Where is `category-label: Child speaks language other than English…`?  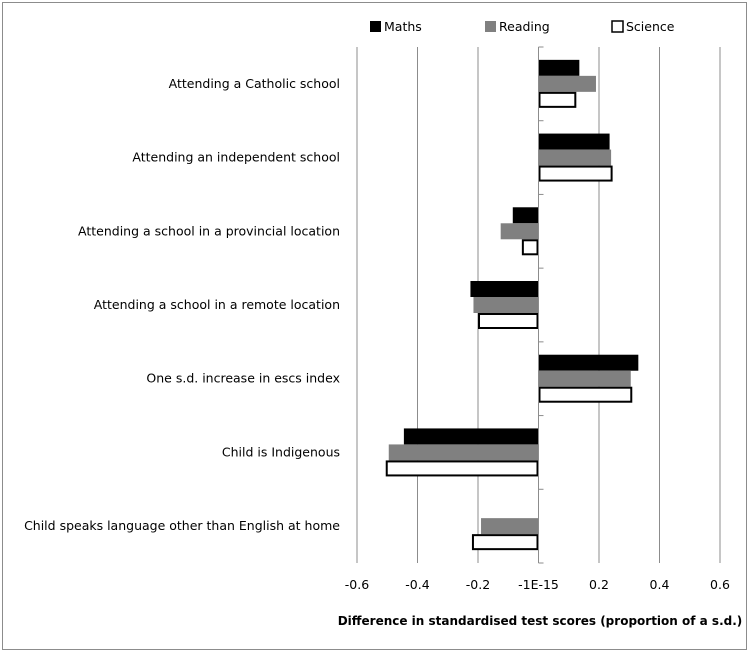
category-label: Child speaks language other than English… is located at coordinates (182, 525).